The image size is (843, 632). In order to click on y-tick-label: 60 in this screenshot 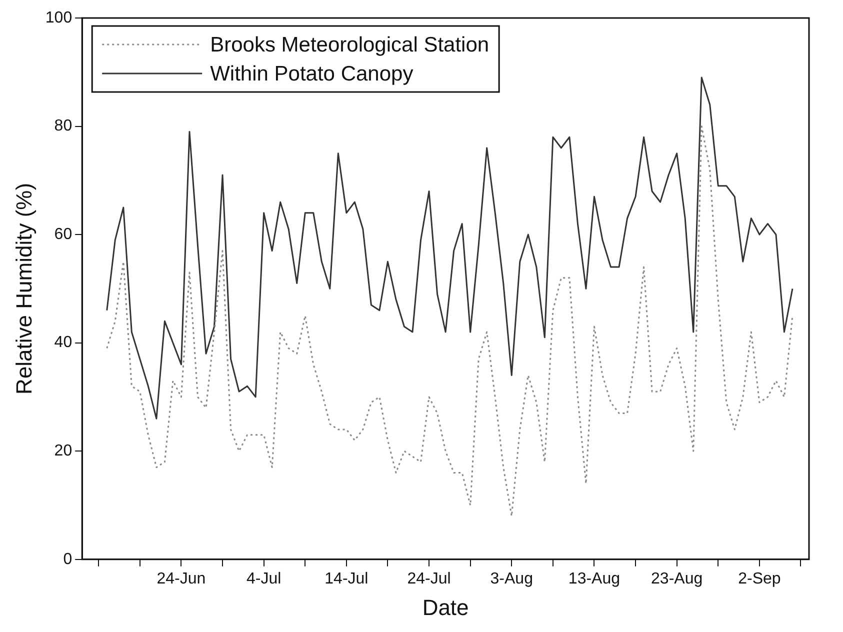, I will do `click(63, 234)`.